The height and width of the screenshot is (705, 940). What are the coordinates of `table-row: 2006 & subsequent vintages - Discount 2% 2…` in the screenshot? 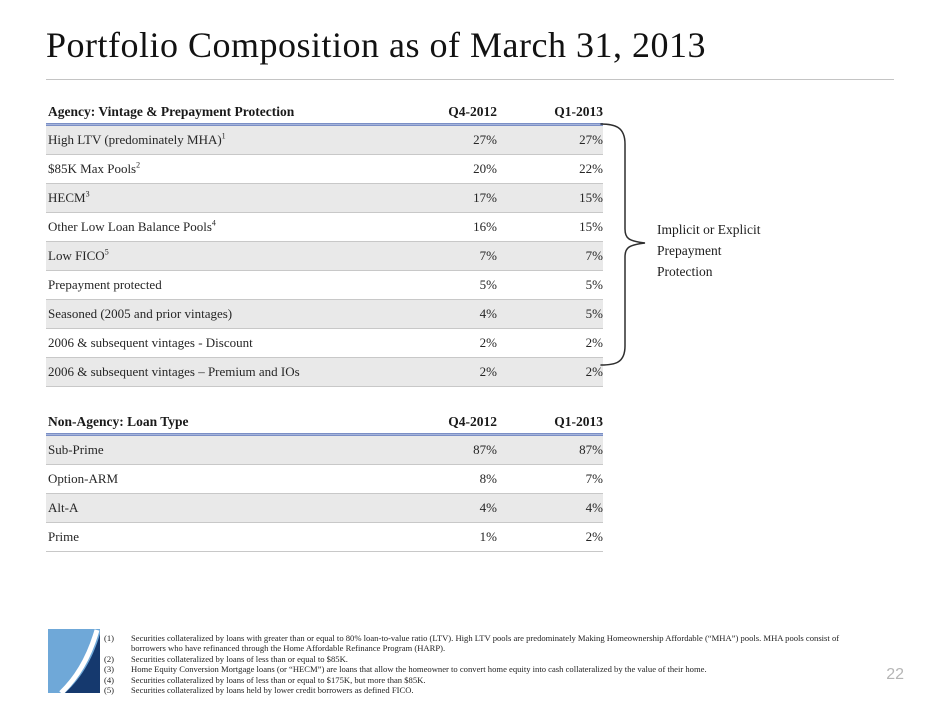 It's located at (324, 343).